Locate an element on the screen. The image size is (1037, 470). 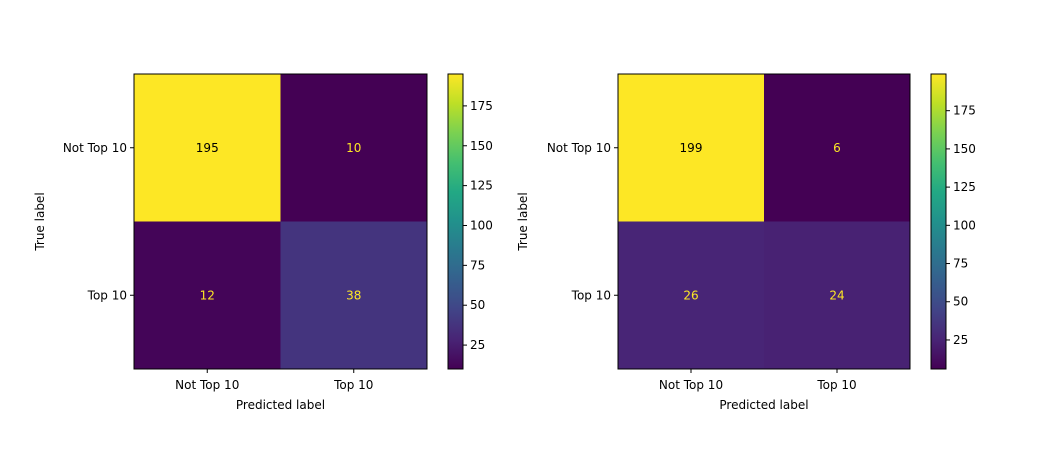
cell-value-r0-c0: 199 is located at coordinates (691, 148).